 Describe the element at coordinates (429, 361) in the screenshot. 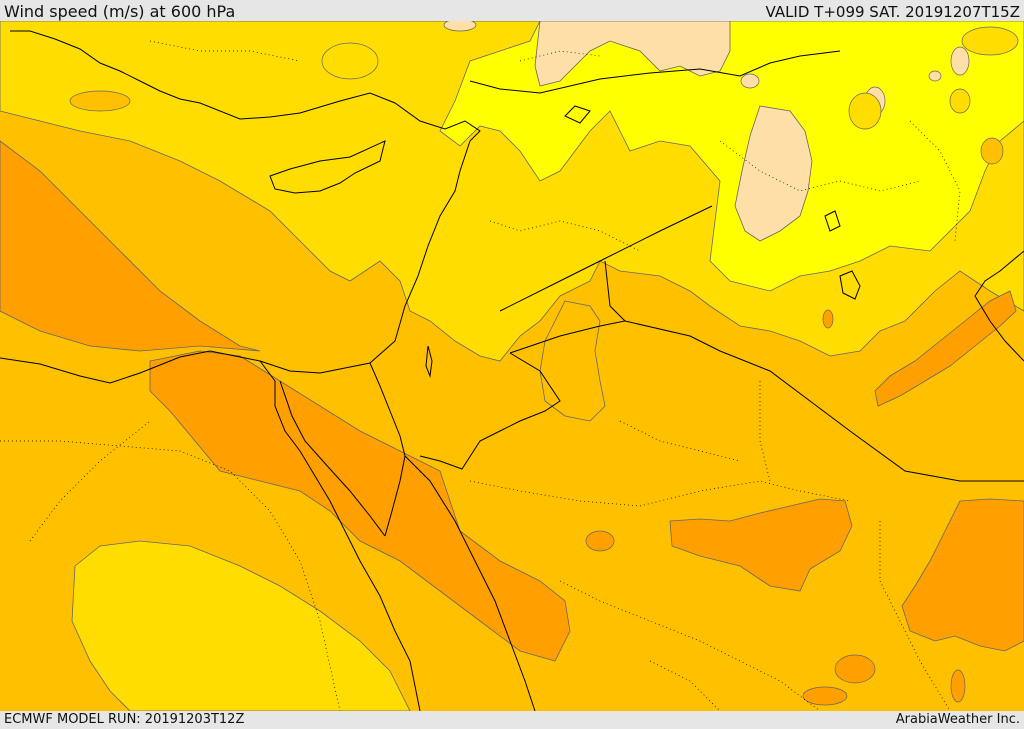

I see `coastline-dead-sea` at that location.